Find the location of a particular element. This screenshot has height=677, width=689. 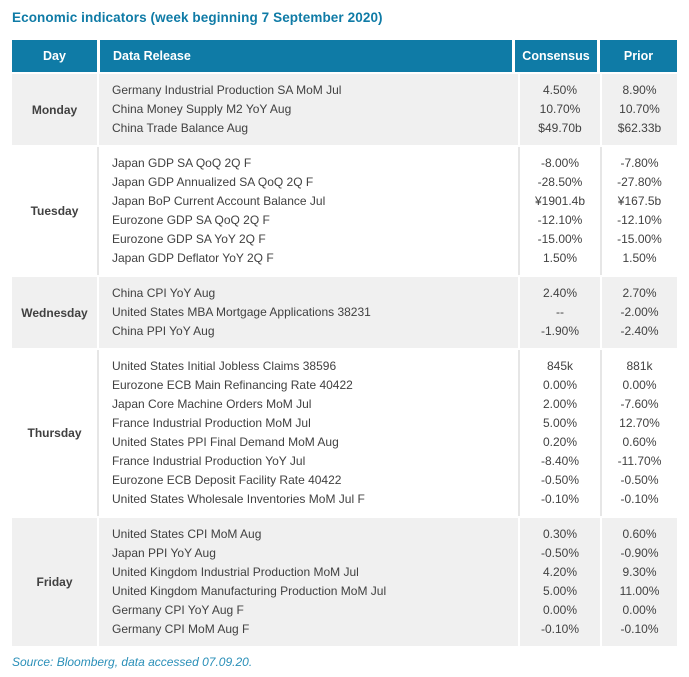

prior-value: -0.50% is located at coordinates (639, 480).